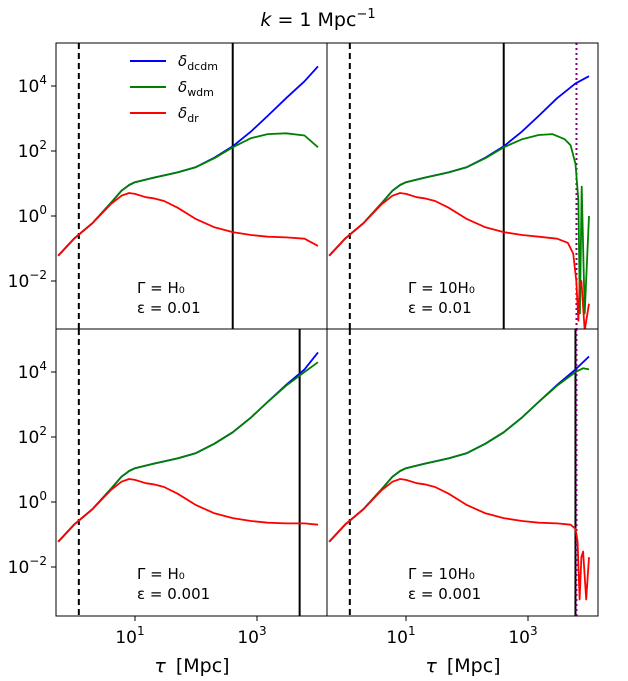  Describe the element at coordinates (441, 574) in the screenshot. I see `annotation-gamma-br: Γ = 10H₀` at that location.